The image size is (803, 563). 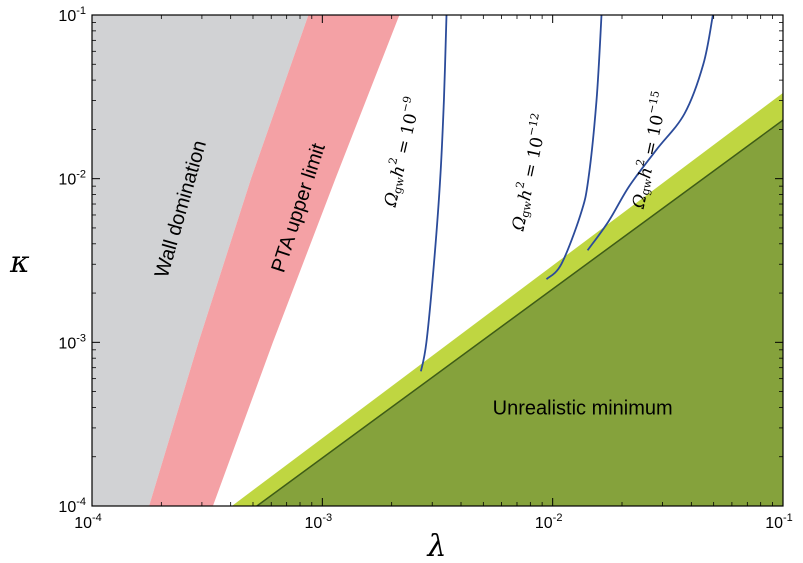 I want to click on x-tick-label: 10⁻¹, so click(x=779, y=522).